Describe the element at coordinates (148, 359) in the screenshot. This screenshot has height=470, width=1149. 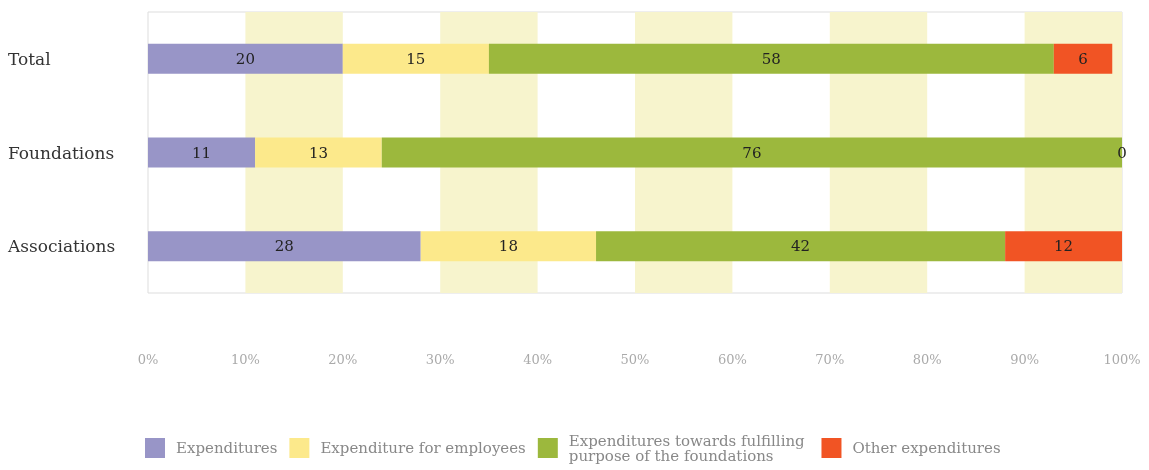
I see `x-tick-label: 0%` at that location.